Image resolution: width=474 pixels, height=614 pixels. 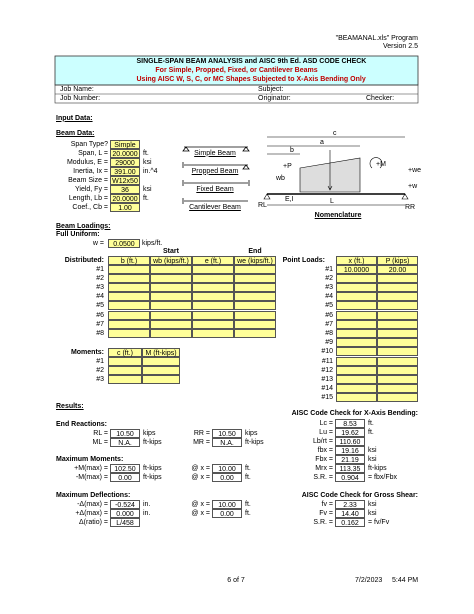 What do you see at coordinates (248, 504) in the screenshot?
I see `unit: ft.` at bounding box center [248, 504].